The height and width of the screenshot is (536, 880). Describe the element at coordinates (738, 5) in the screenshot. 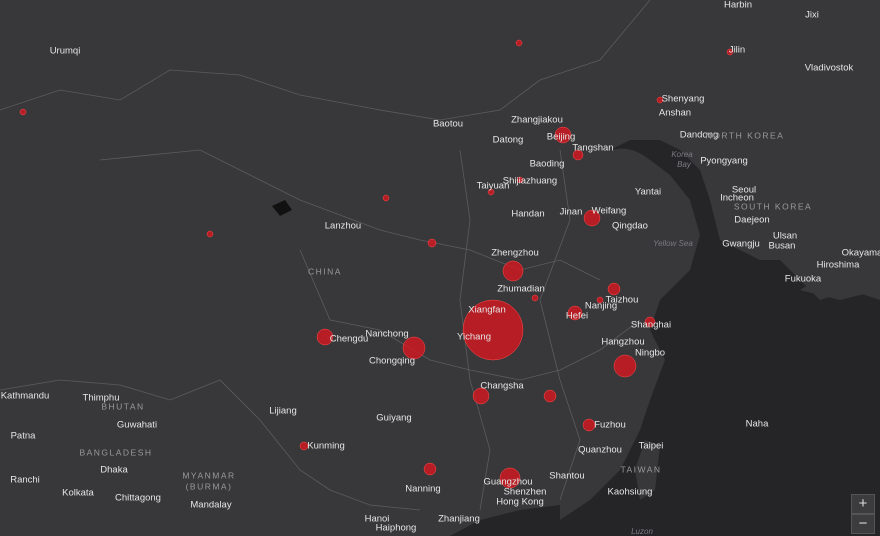

I see `city-label: Harbin` at that location.